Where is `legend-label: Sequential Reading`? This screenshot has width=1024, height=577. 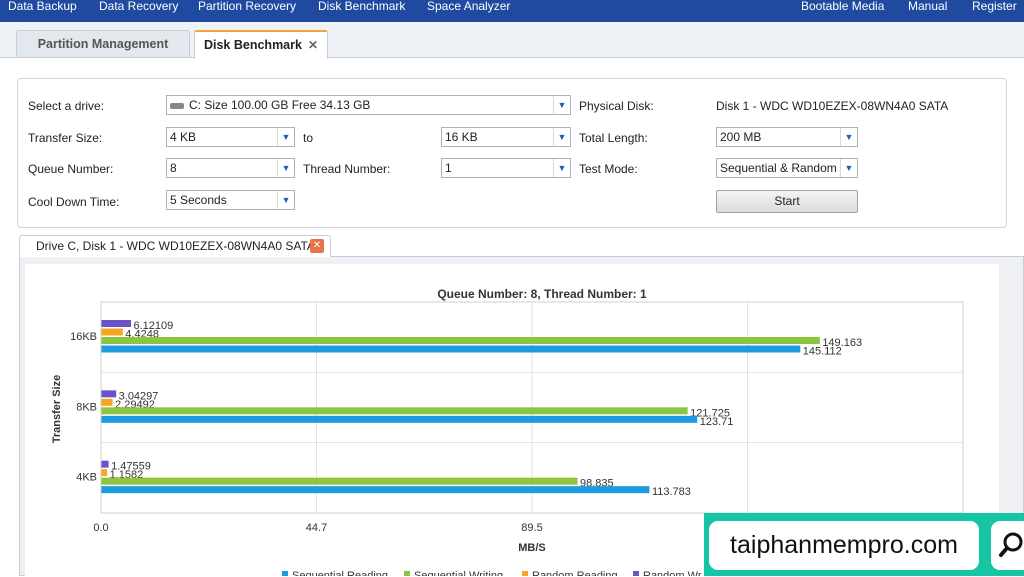
legend-label: Sequential Reading is located at coordinates (340, 573).